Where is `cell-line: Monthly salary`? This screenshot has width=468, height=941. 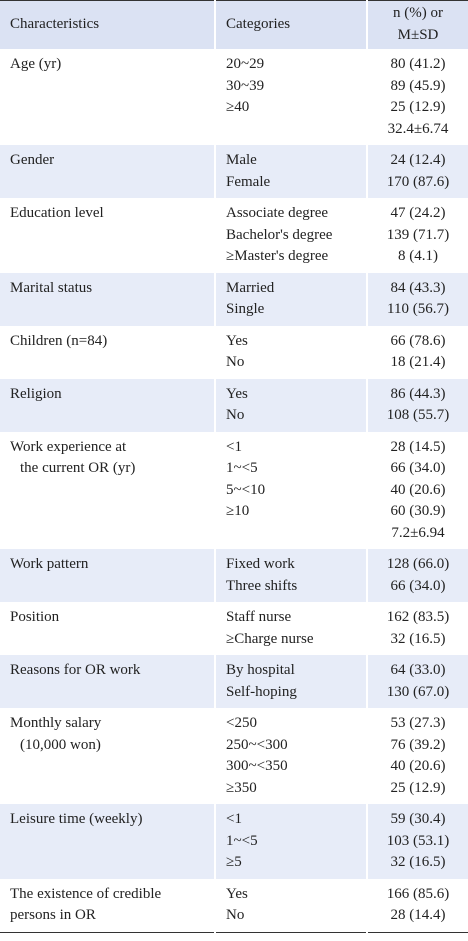 cell-line: Monthly salary is located at coordinates (56, 723).